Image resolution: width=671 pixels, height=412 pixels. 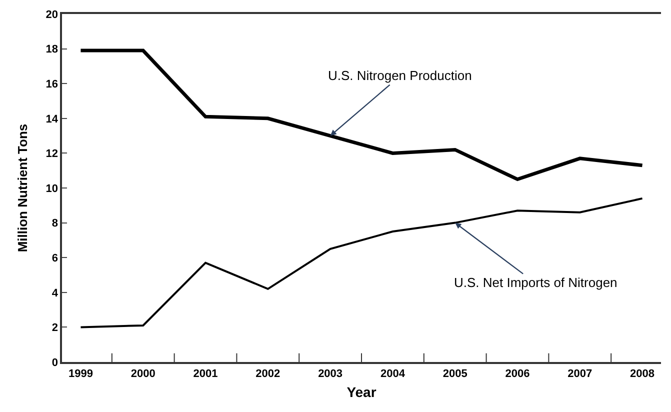 I want to click on x-tick-label: 2007, so click(x=580, y=374).